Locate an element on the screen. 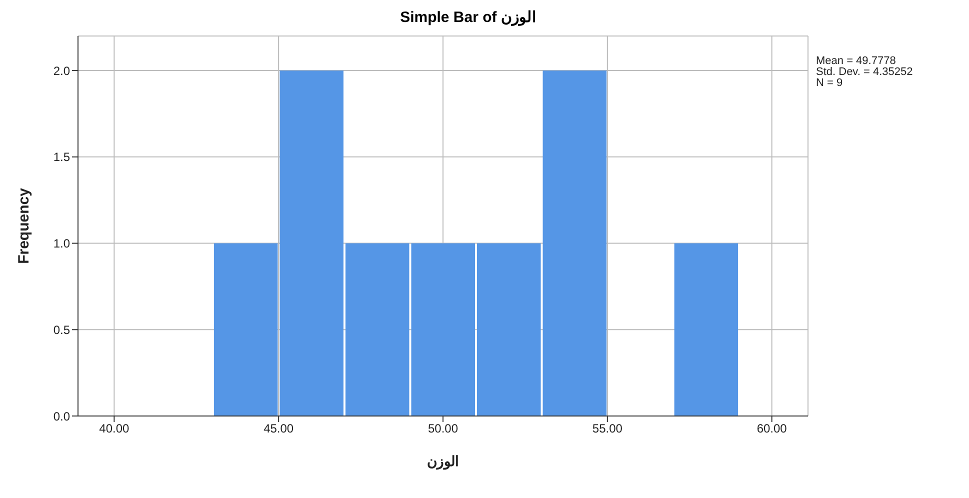 The height and width of the screenshot is (498, 969). x-tick-label: 40.00 is located at coordinates (114, 429).